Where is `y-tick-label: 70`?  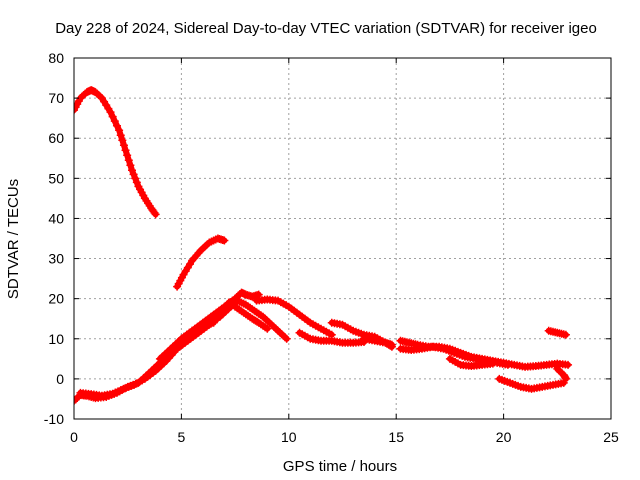
y-tick-label: 70 is located at coordinates (56, 98).